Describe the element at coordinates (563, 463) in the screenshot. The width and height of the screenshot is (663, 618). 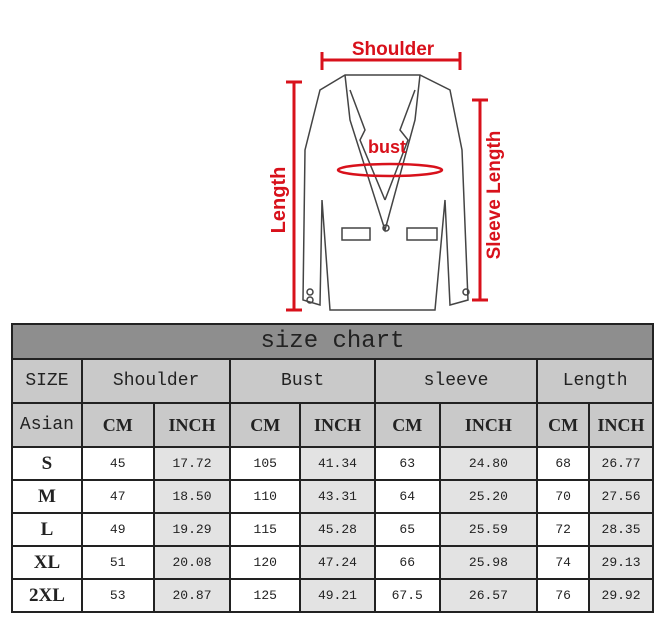
I see `value-cell: 68` at that location.